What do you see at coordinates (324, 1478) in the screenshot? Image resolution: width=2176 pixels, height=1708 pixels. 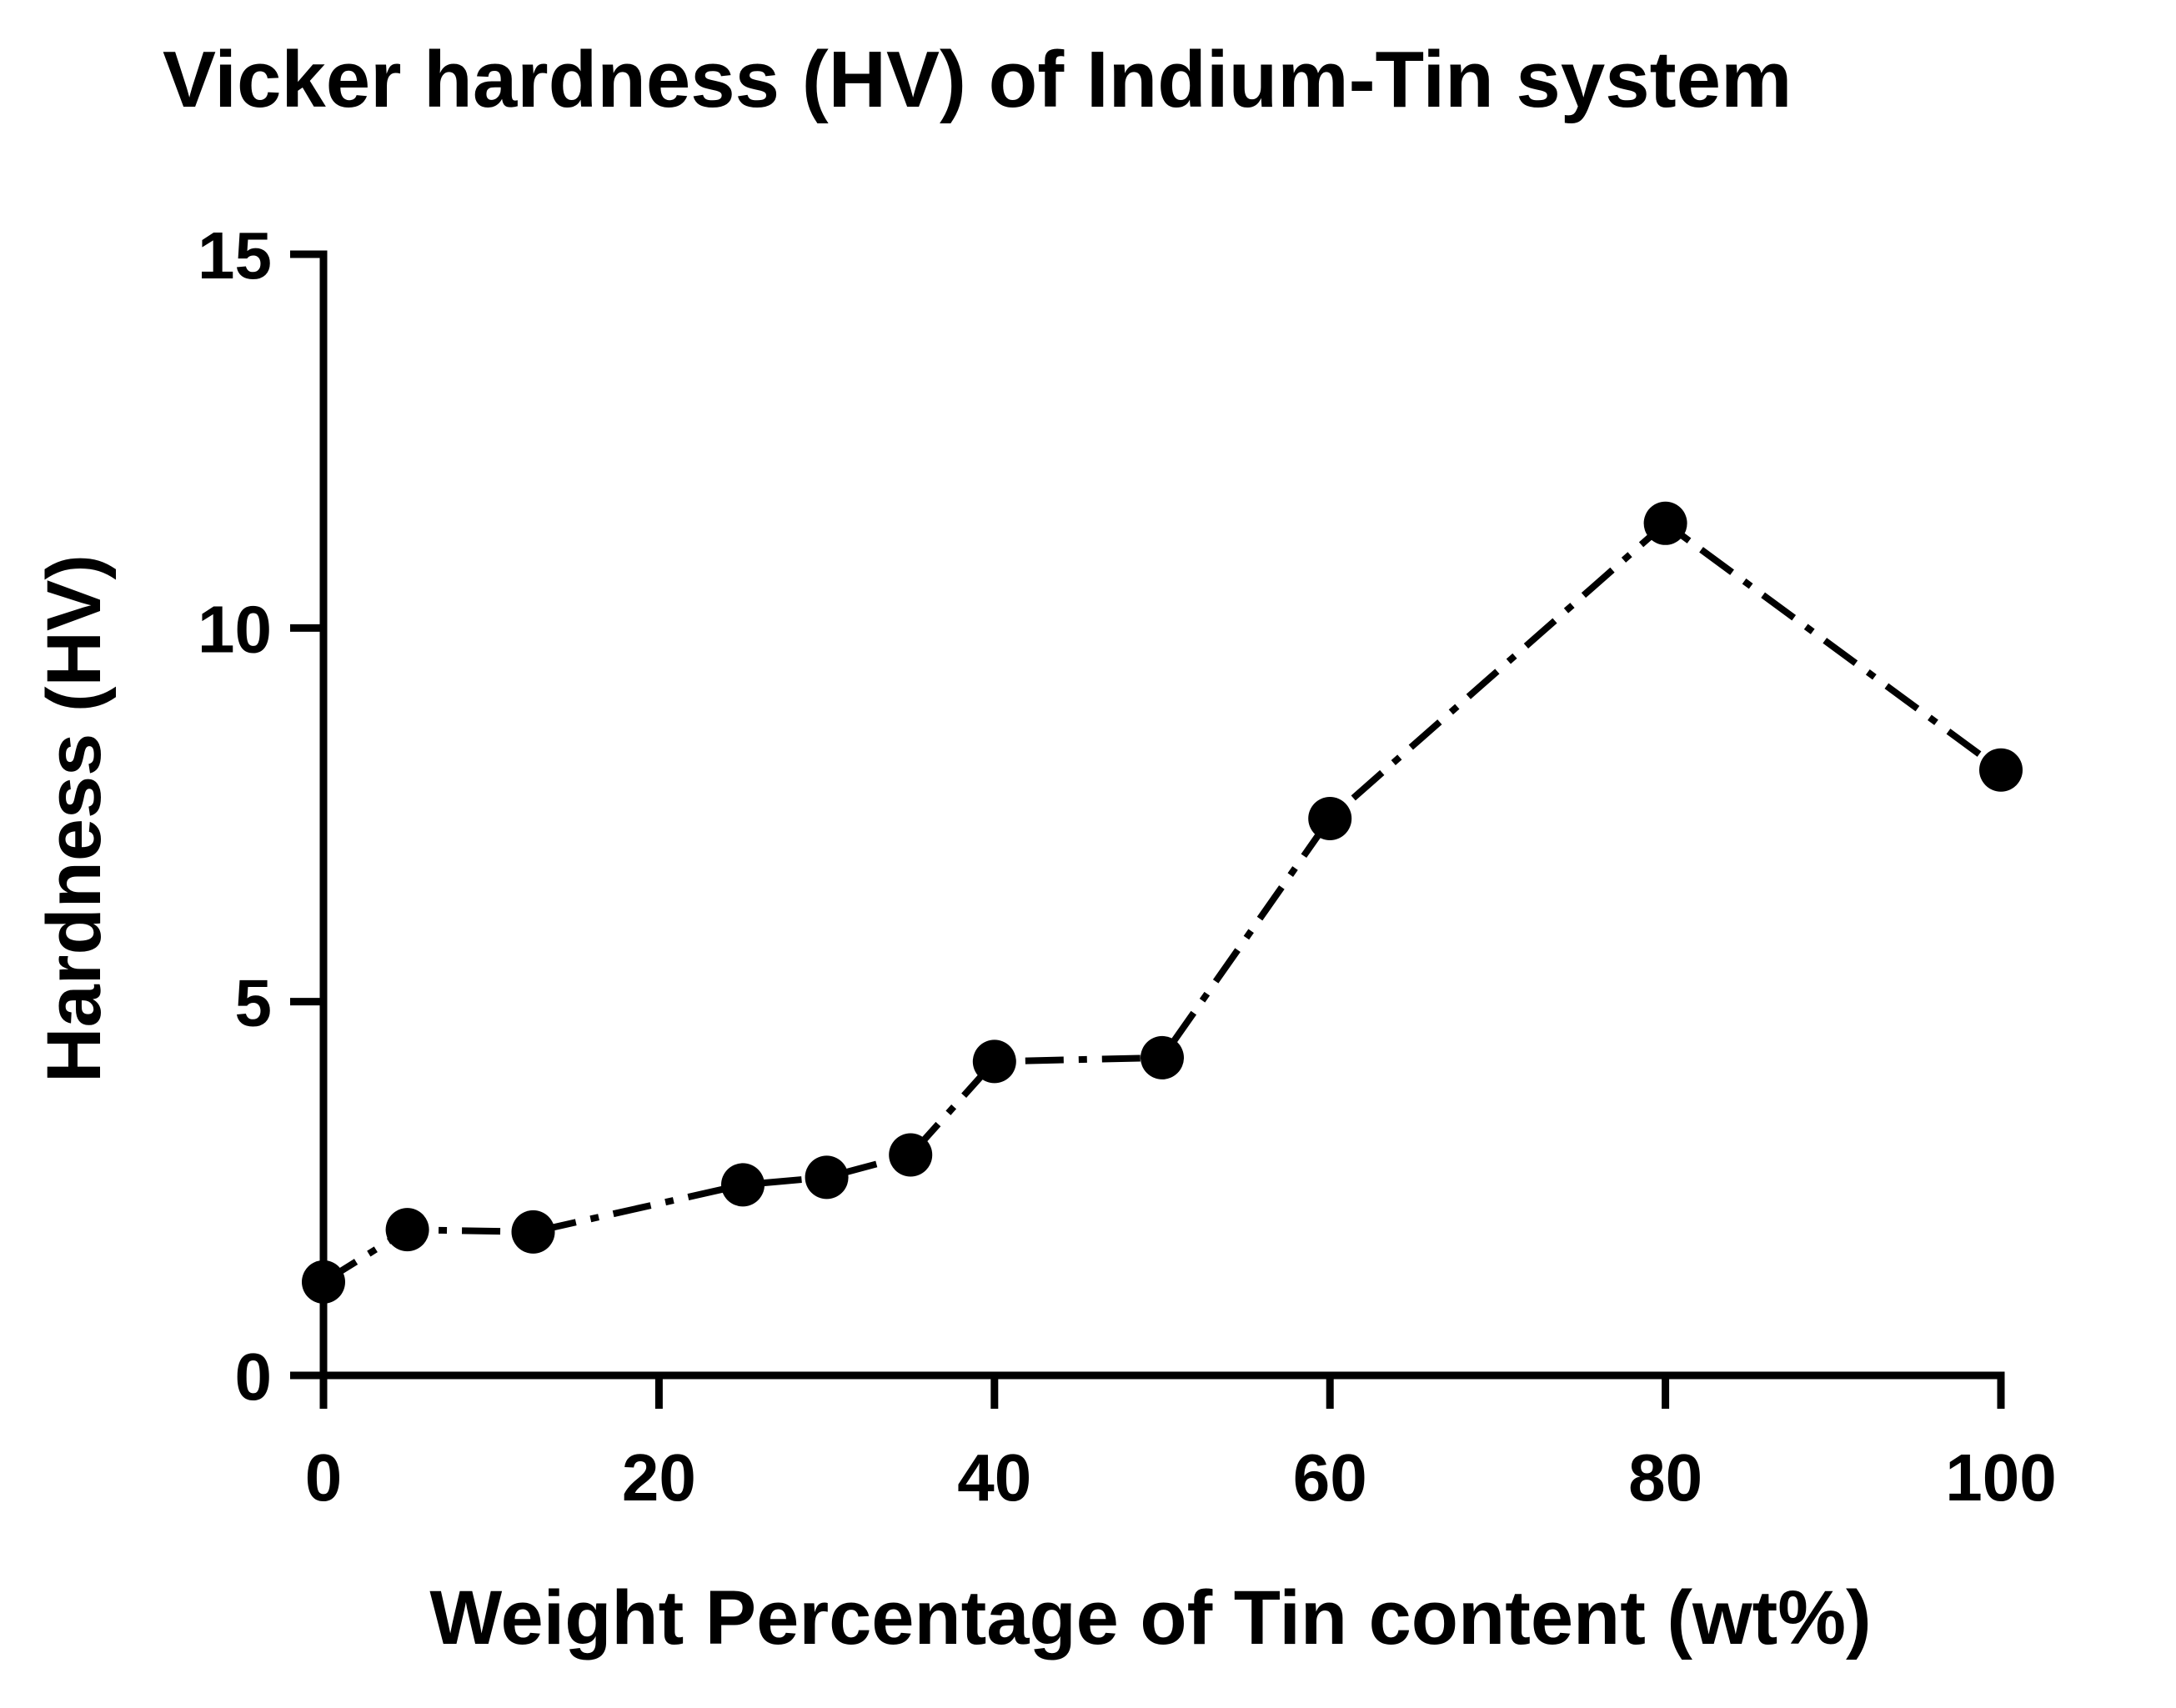 I see `x-tick-label: 0` at bounding box center [324, 1478].